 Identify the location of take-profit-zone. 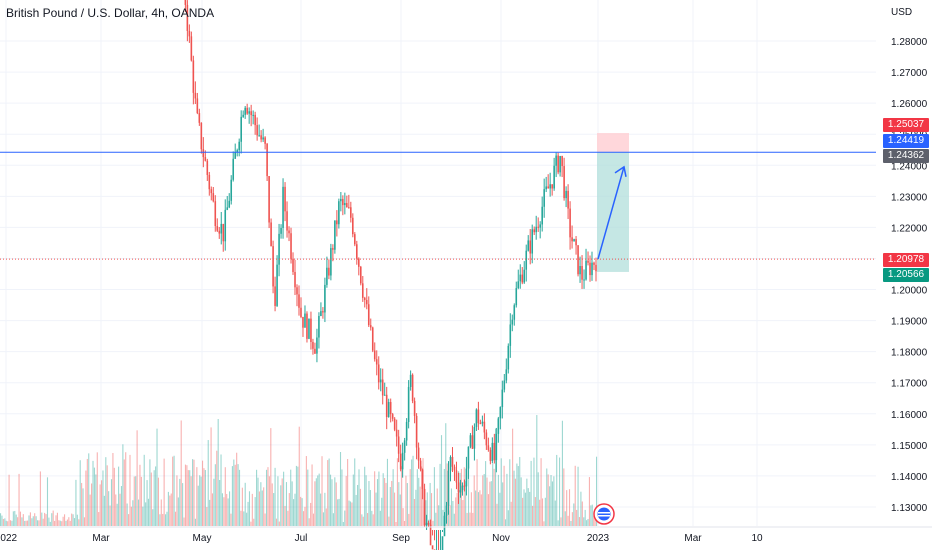
(613, 212).